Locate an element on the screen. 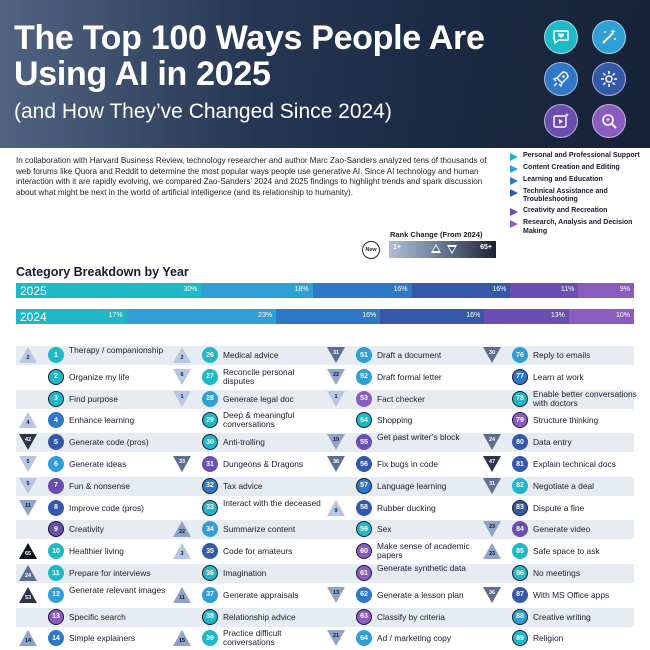 The height and width of the screenshot is (650, 650). data-label: 16% is located at coordinates (400, 289).